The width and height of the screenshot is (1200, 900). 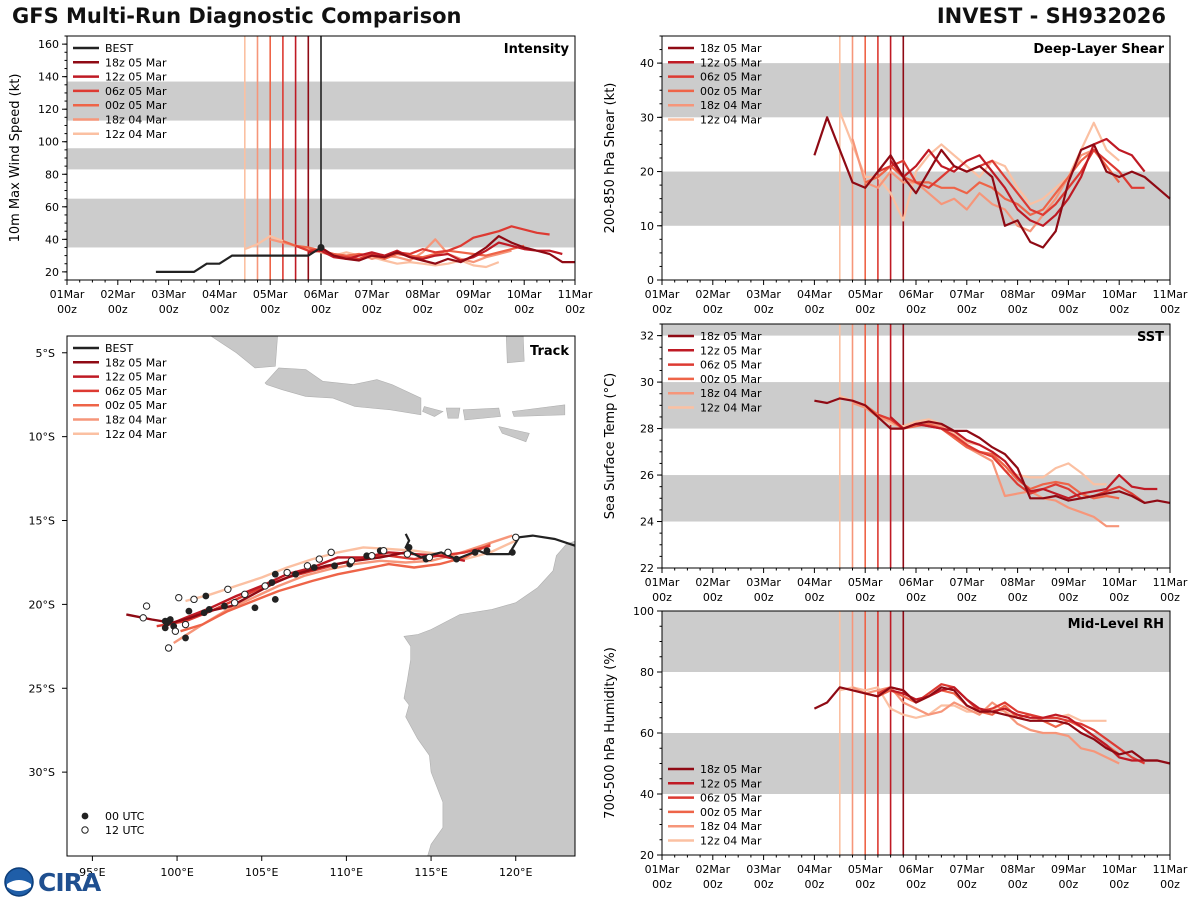 What do you see at coordinates (575, 294) in the screenshot?
I see `intensity-xtick-label: 11Mar` at bounding box center [575, 294].